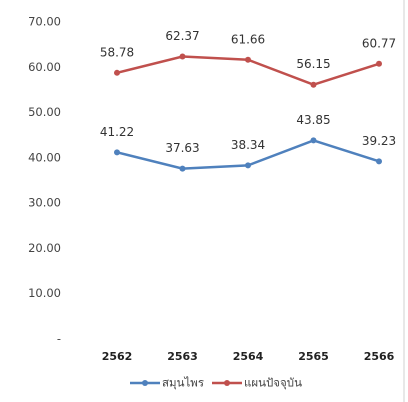 This screenshot has height=402, width=408. I want to click on y-tick-label: 20.00, so click(44, 248).